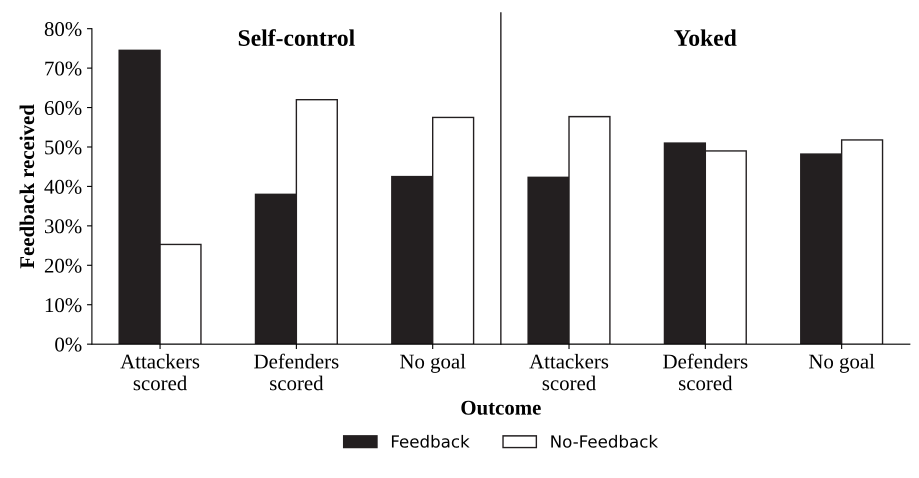 The width and height of the screenshot is (919, 478). What do you see at coordinates (63, 147) in the screenshot?
I see `y-tick-label: 50%` at bounding box center [63, 147].